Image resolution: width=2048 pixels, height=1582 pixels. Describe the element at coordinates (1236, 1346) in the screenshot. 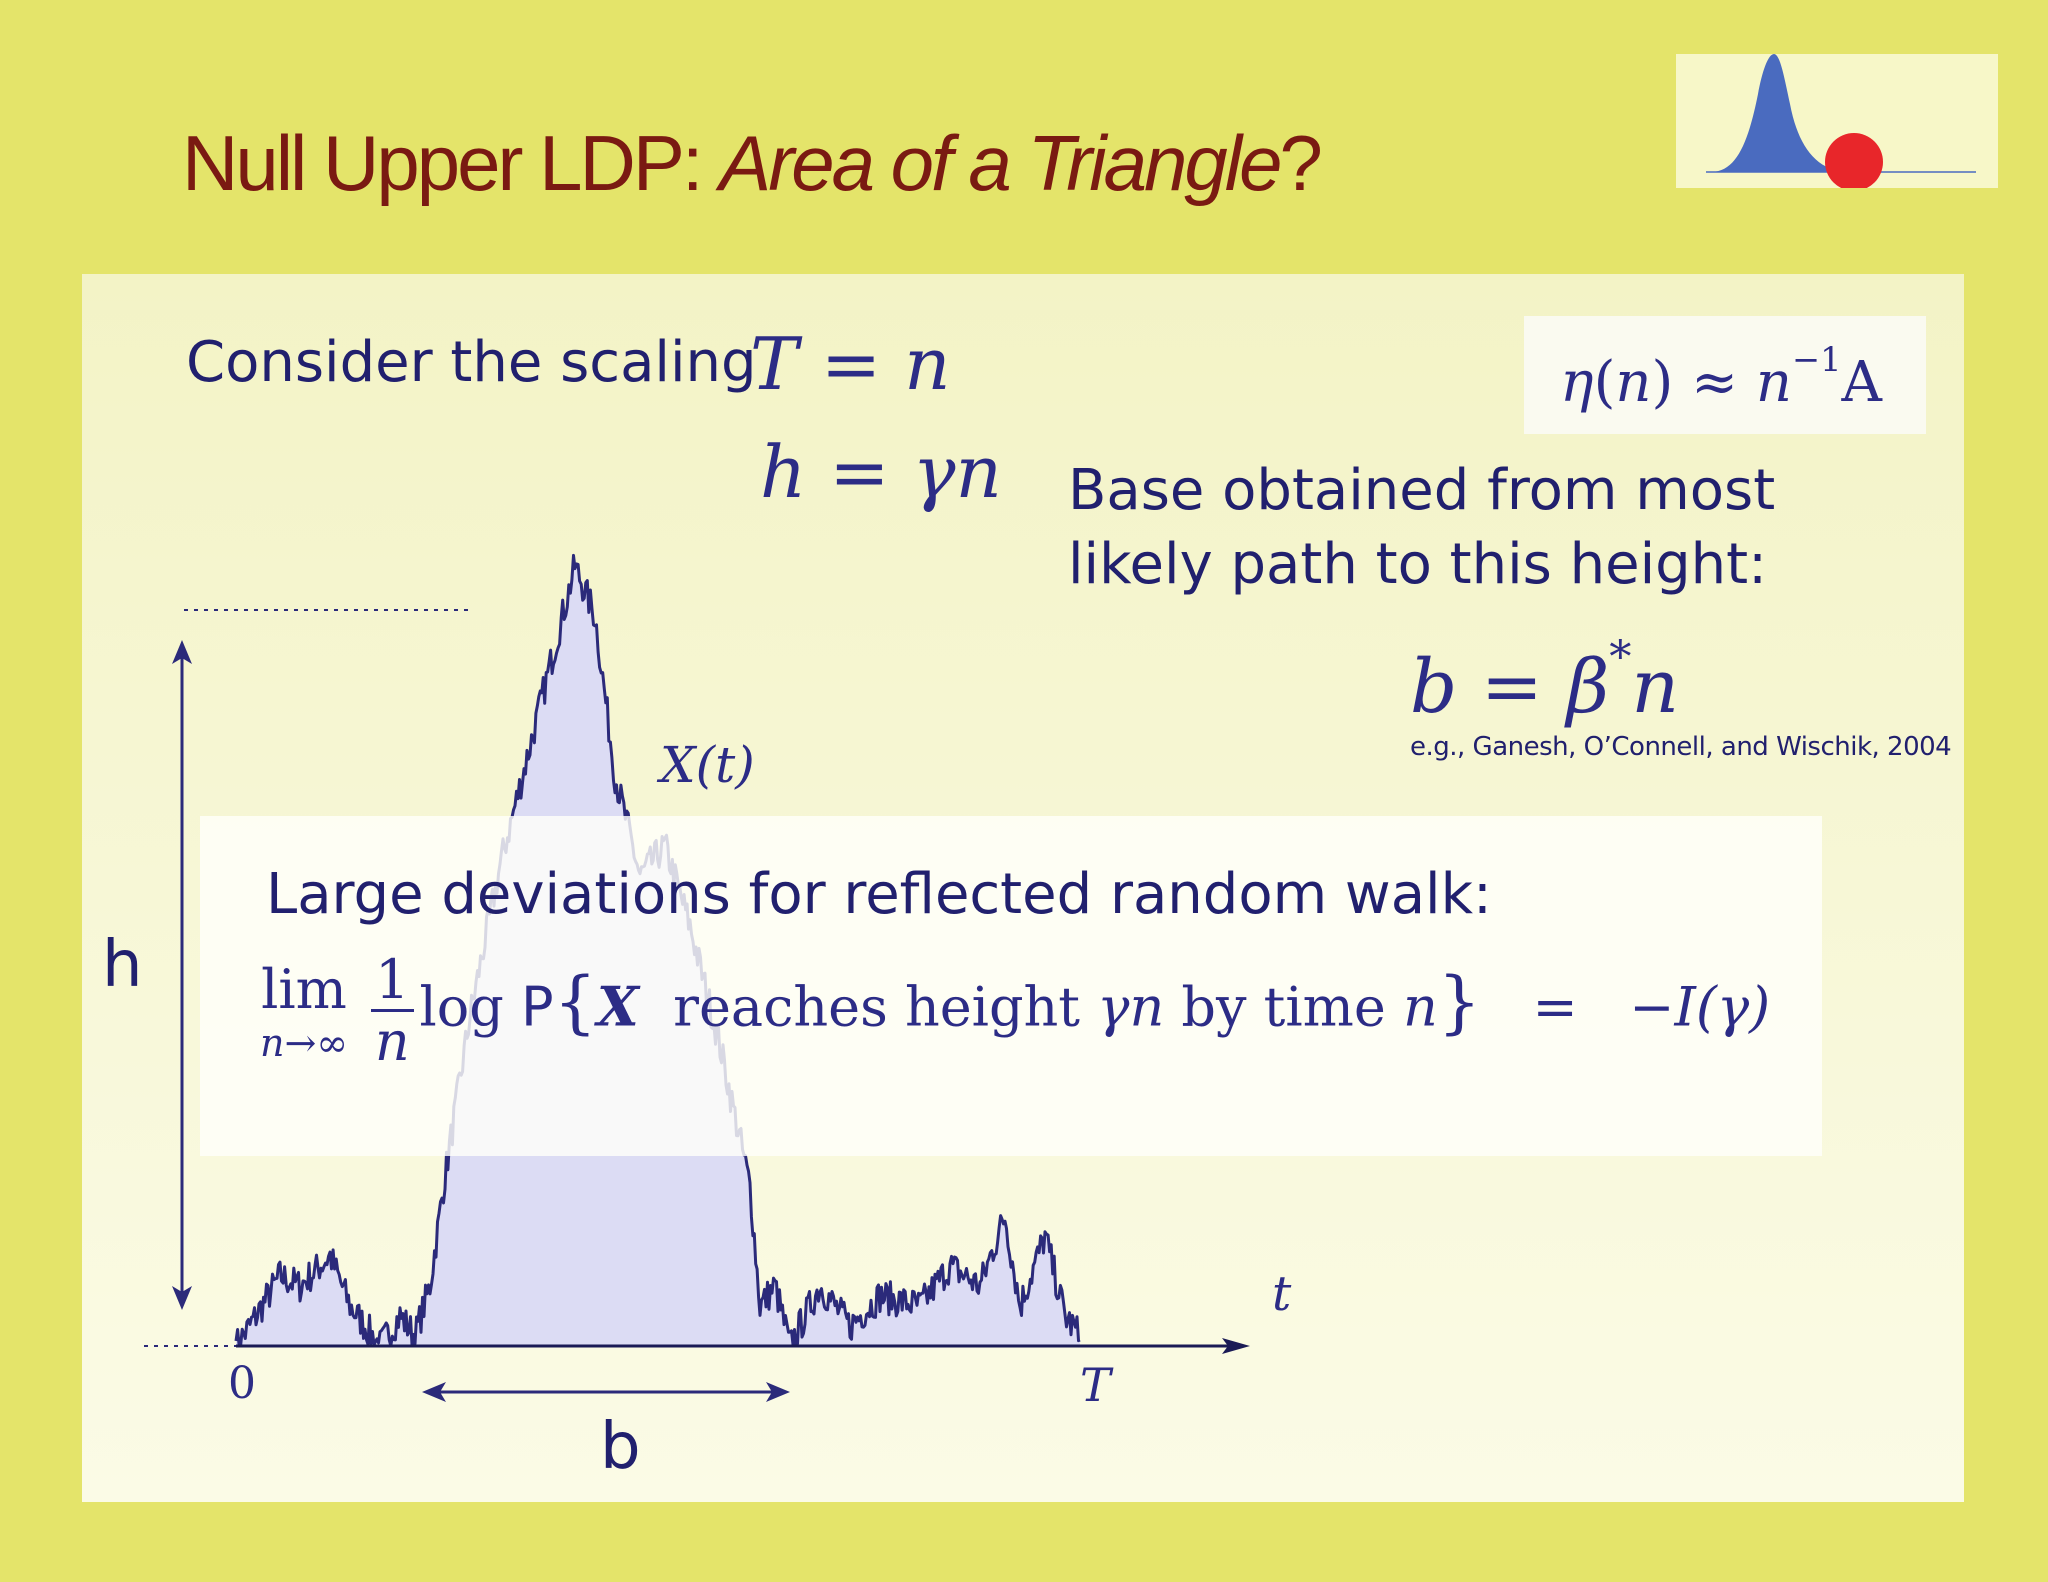

I see `time-axis-arrowhead` at that location.